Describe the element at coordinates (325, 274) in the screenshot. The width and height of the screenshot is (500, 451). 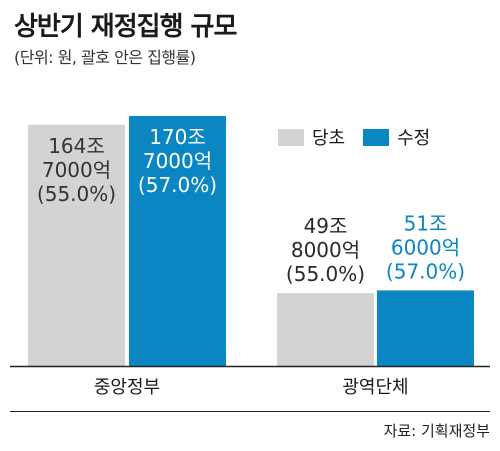
I see `data-label-initial-1-2: (55.0%)` at that location.